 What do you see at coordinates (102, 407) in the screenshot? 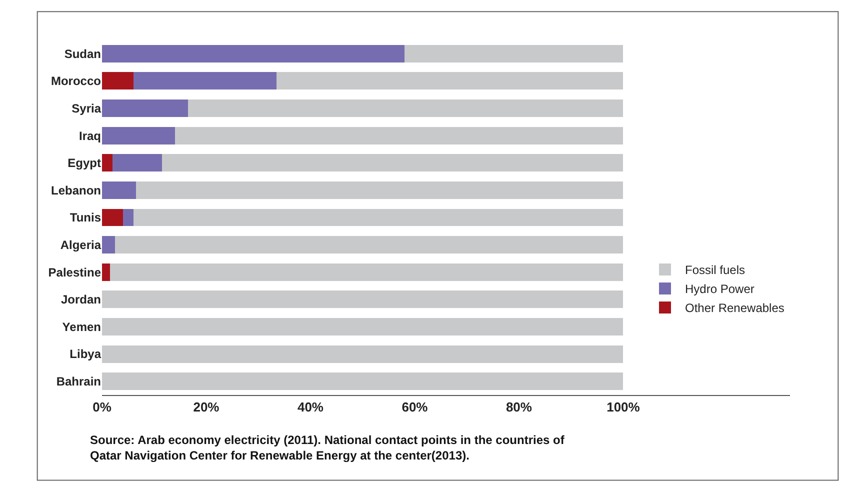
I see `x-tick-label: 0%` at bounding box center [102, 407].